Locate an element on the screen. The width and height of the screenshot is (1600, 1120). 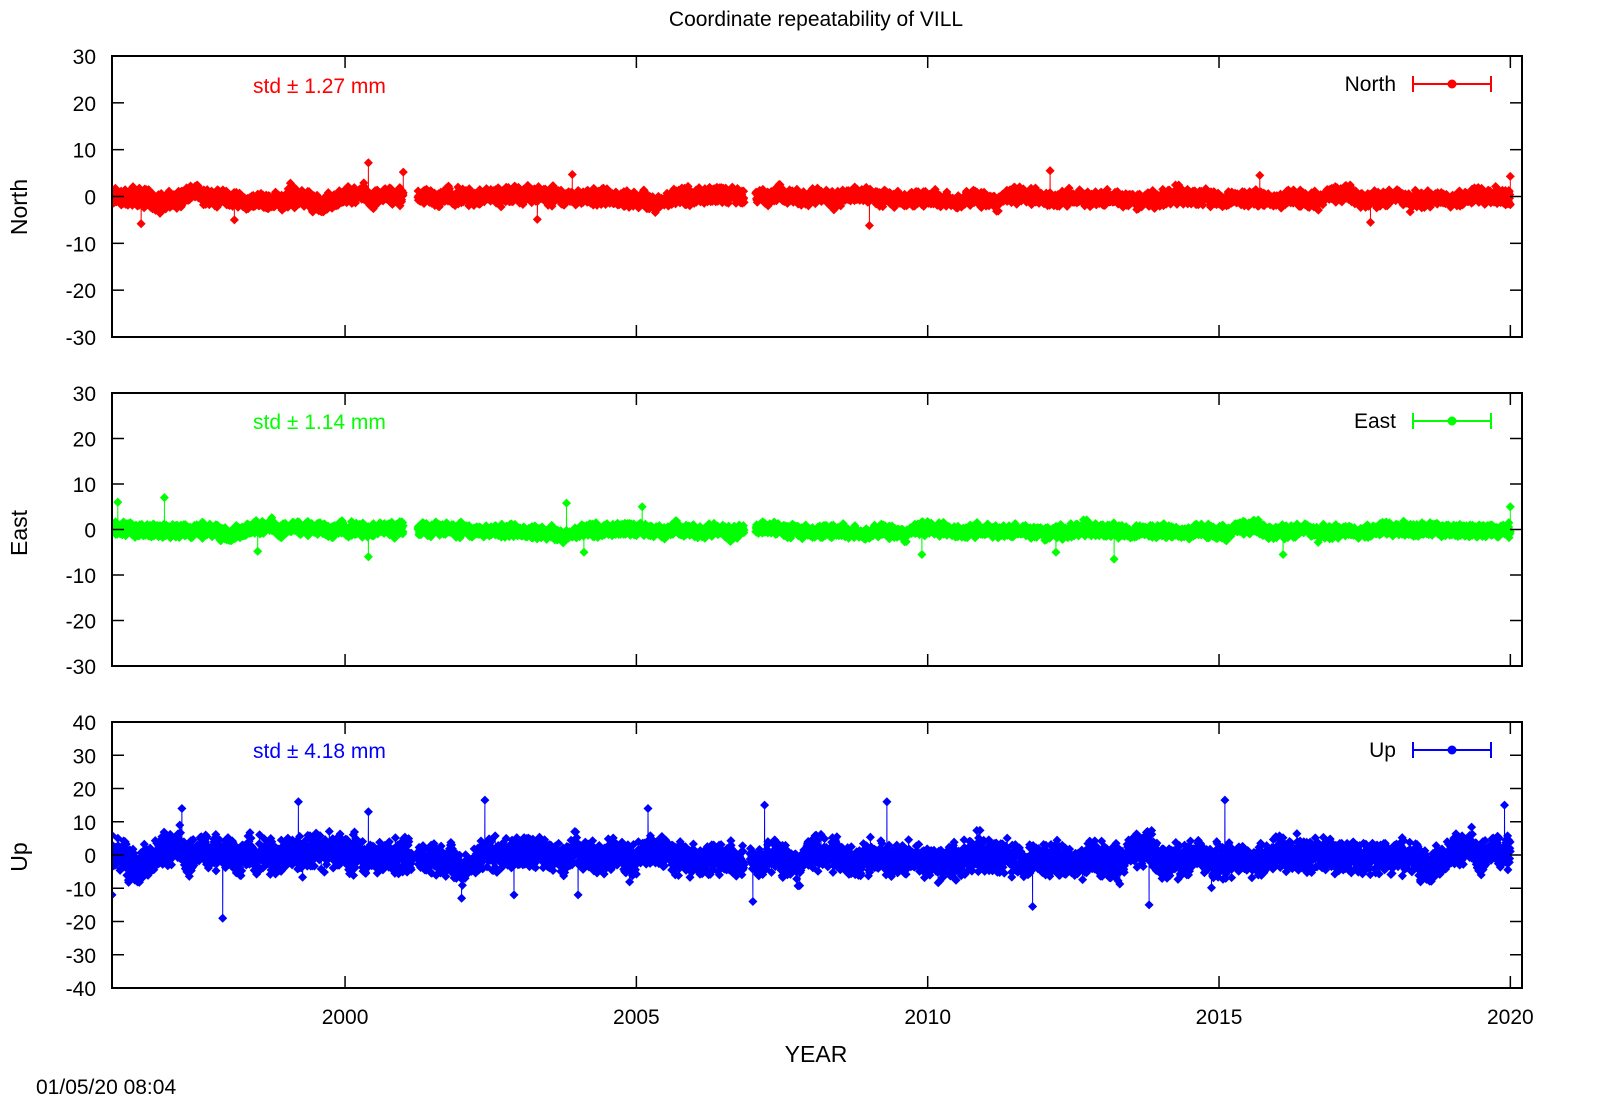
north-data-points is located at coordinates (813, 194).